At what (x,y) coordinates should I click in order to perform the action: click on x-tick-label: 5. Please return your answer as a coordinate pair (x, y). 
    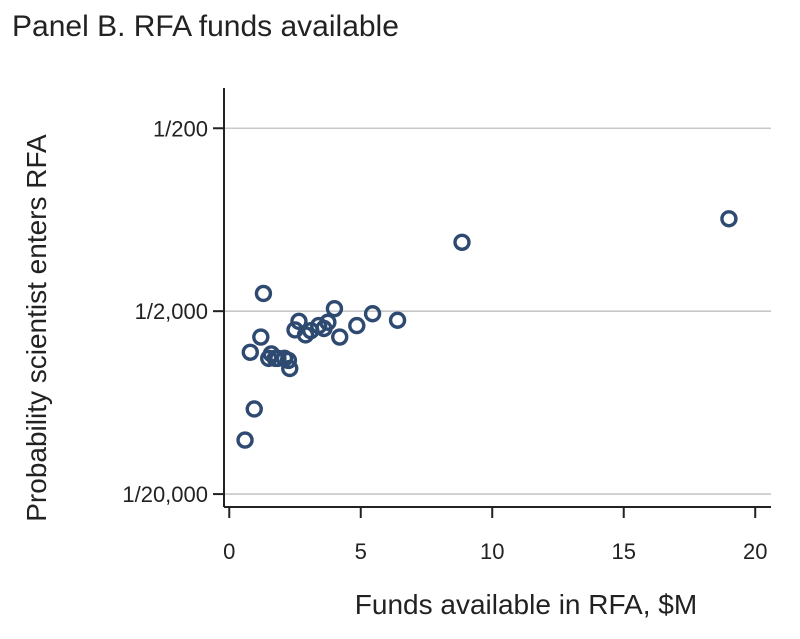
    Looking at the image, I should click on (361, 551).